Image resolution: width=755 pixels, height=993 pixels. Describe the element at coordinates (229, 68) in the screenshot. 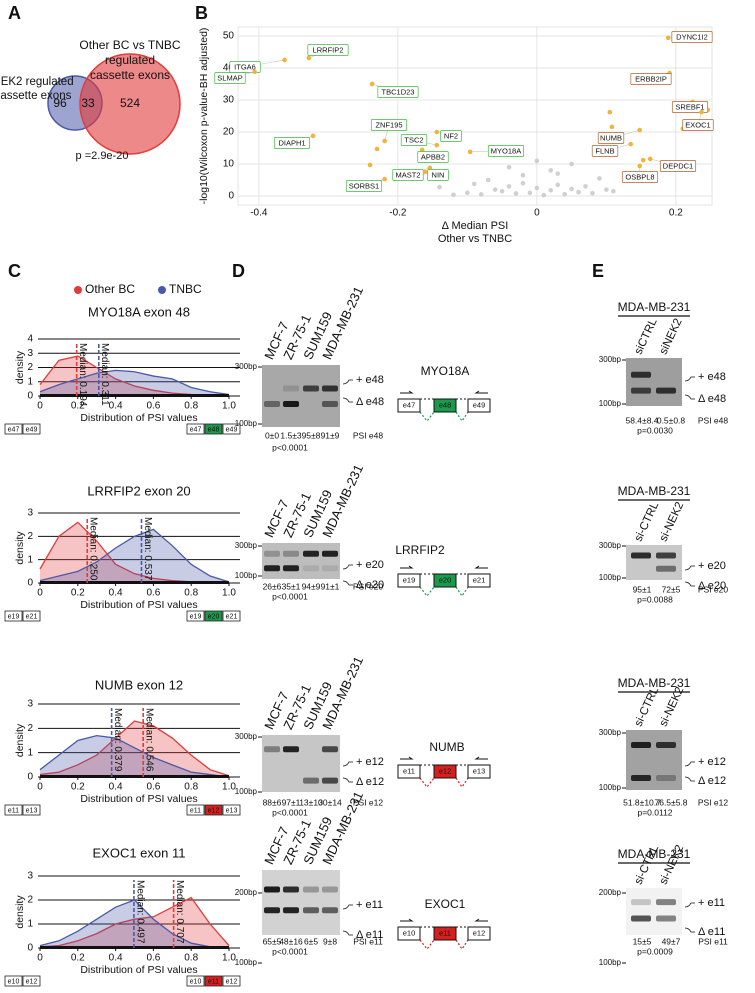

I see `y-tick-label: 40` at that location.